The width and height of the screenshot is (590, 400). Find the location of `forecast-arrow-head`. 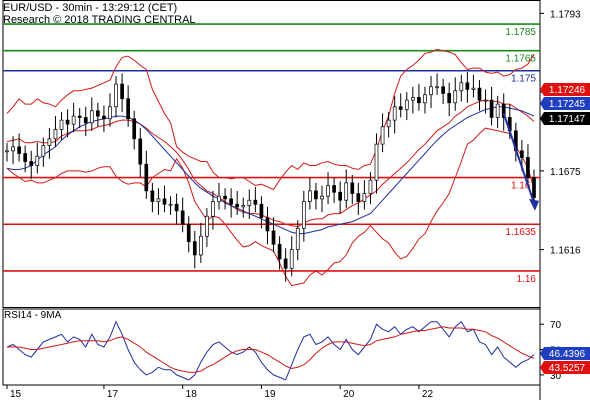

forecast-arrow-head is located at coordinates (534, 204).